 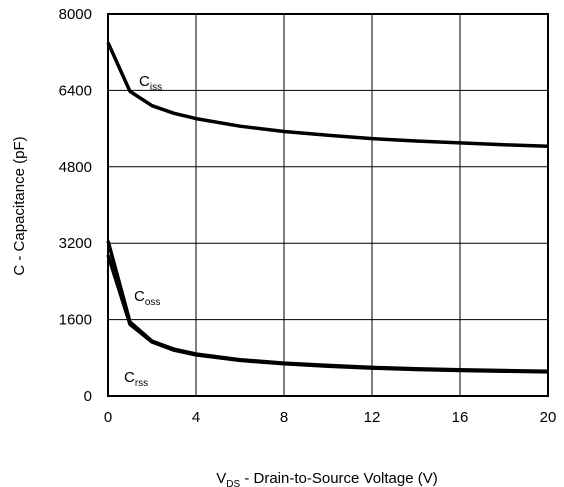 What do you see at coordinates (88, 396) in the screenshot?
I see `y-tick-label: 0` at bounding box center [88, 396].